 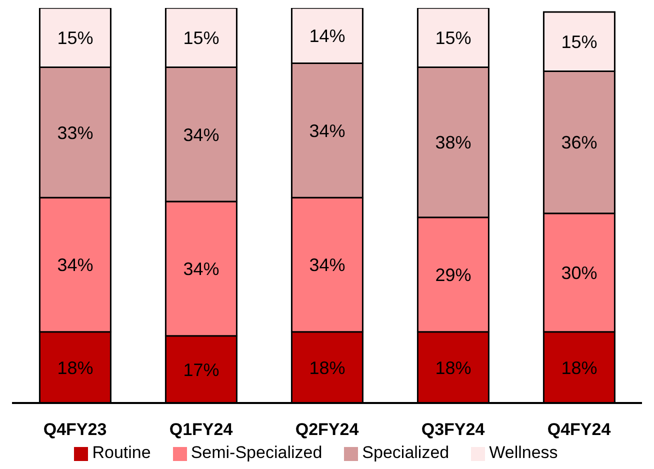 What do you see at coordinates (327, 36) in the screenshot?
I see `data-label: 14%` at bounding box center [327, 36].